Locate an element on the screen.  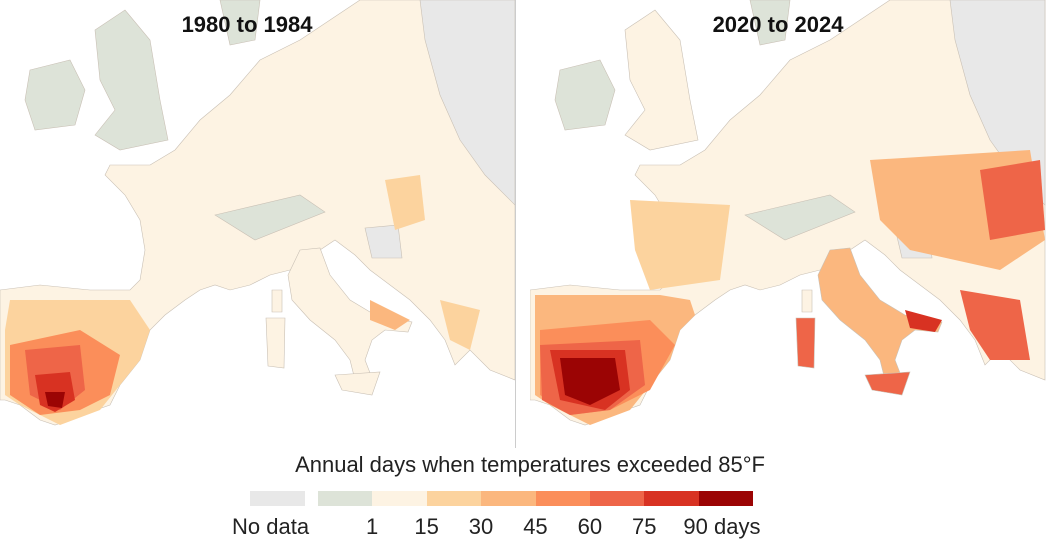
no-data-east is located at coordinates (467, 103).